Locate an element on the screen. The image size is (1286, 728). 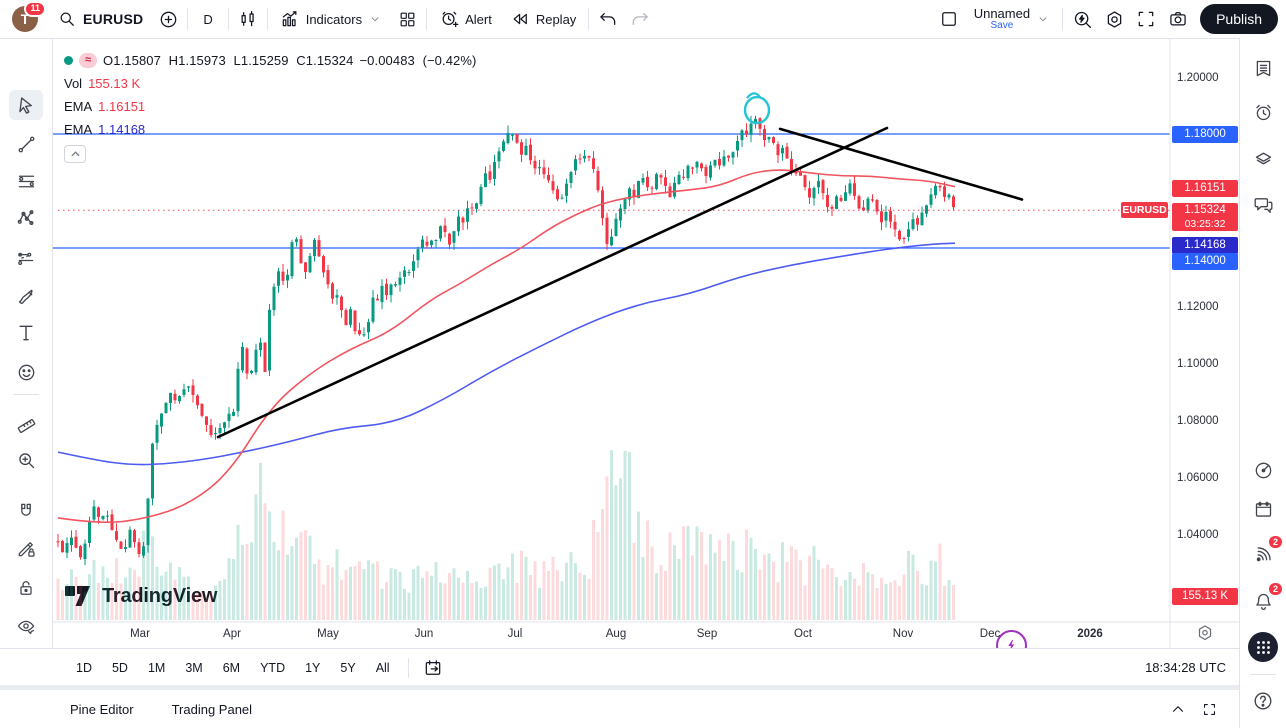
fullscreen-icon is located at coordinates (1146, 19).